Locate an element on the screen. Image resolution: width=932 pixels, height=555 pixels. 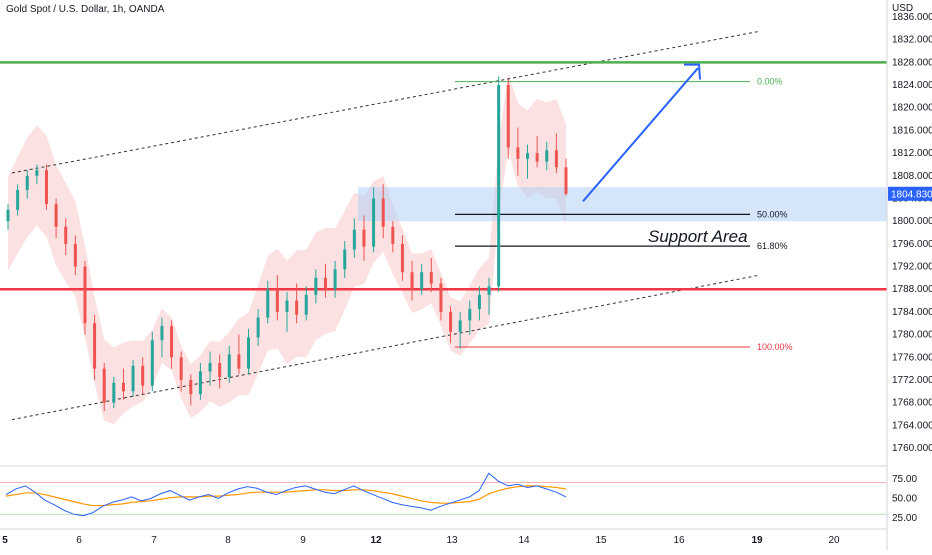
y-tick-label: 1768.000 is located at coordinates (912, 403).